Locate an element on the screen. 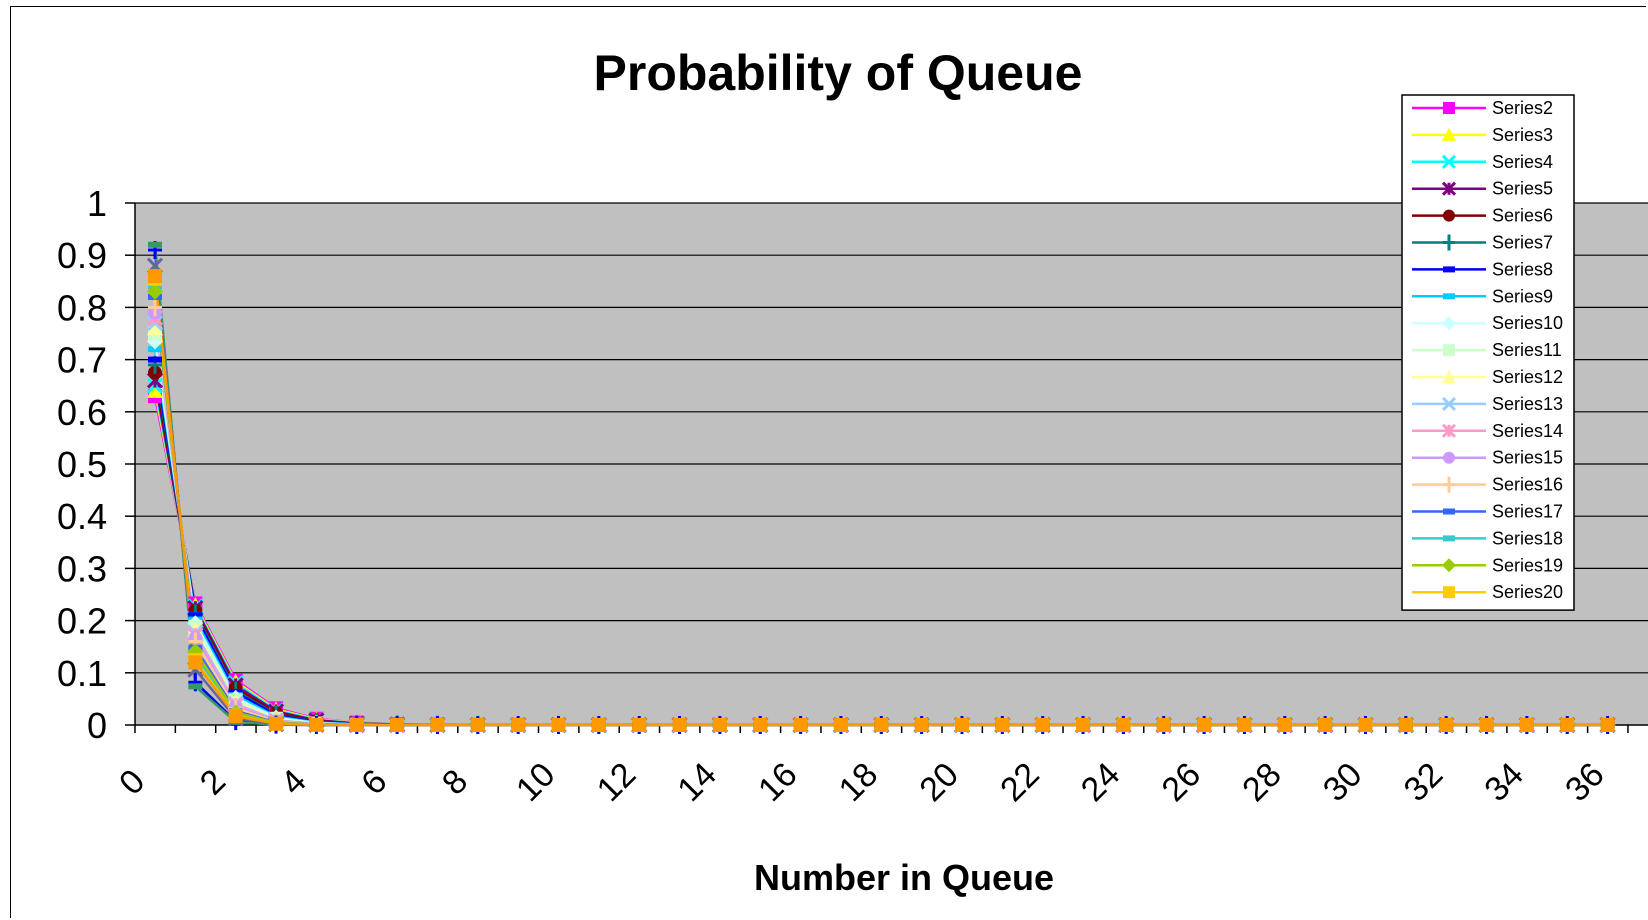 The width and height of the screenshot is (1648, 920). legend-item: Series10 is located at coordinates (1487, 323).